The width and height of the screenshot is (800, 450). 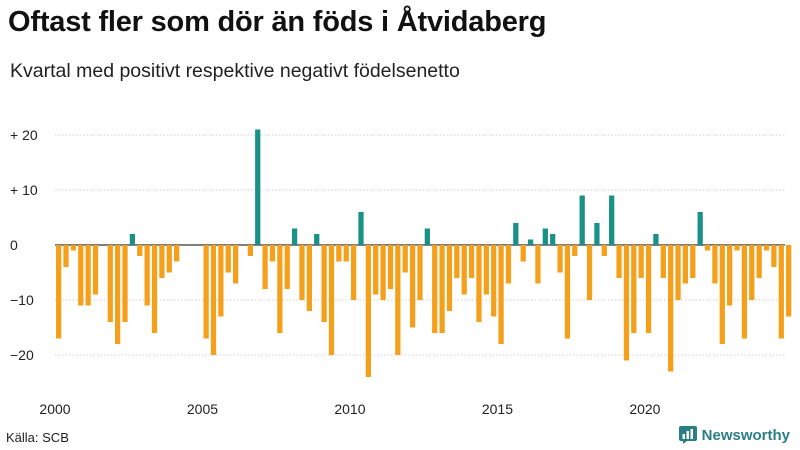 I want to click on source-note: Källa: SCB, so click(x=37, y=437).